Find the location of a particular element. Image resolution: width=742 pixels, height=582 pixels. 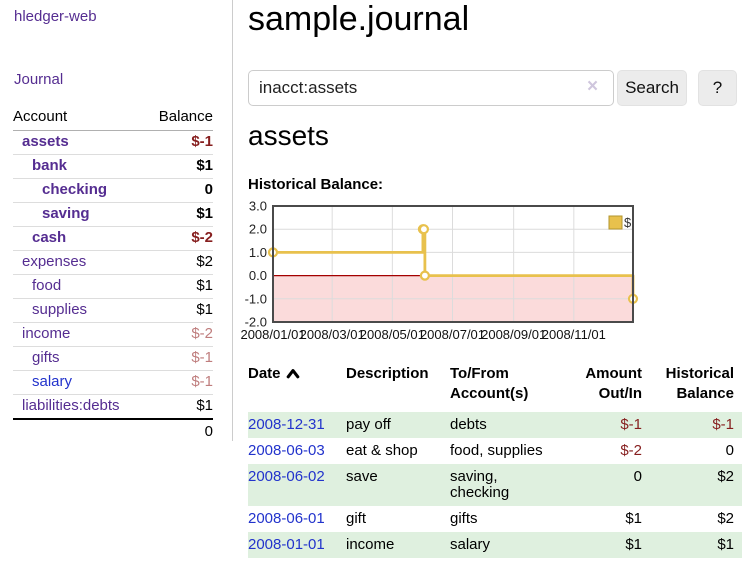

account-row: expenses $2 is located at coordinates (113, 262).